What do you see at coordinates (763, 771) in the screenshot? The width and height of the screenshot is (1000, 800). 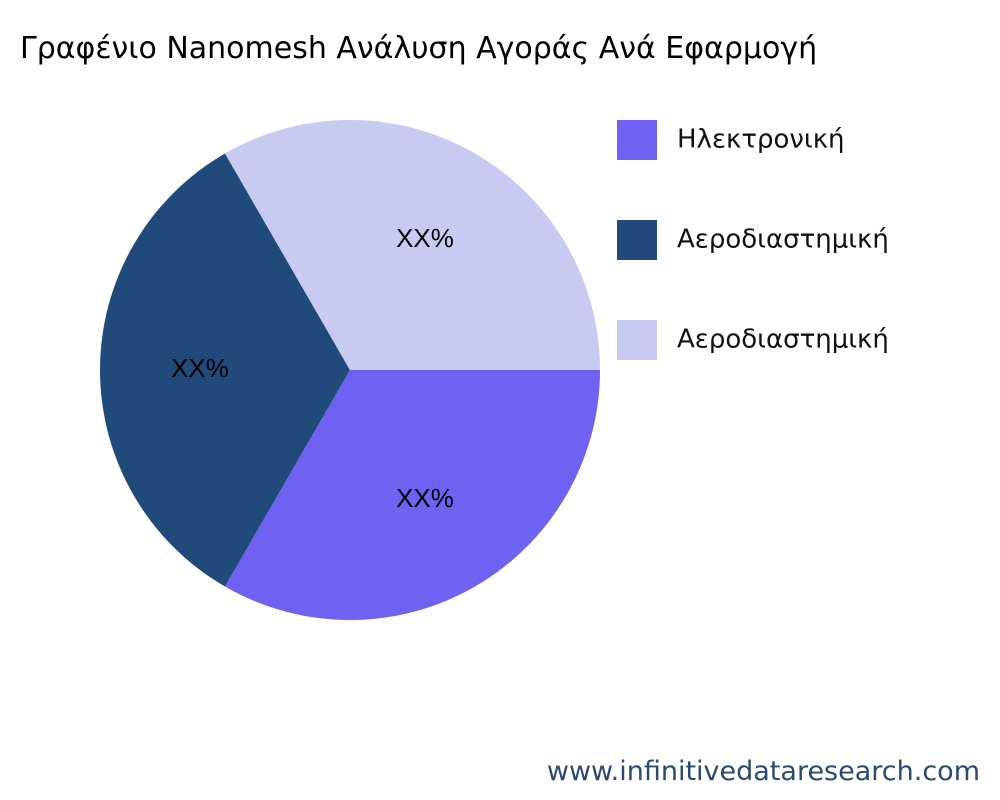 I see `source-link: www.infinitivedataresearch.com` at bounding box center [763, 771].